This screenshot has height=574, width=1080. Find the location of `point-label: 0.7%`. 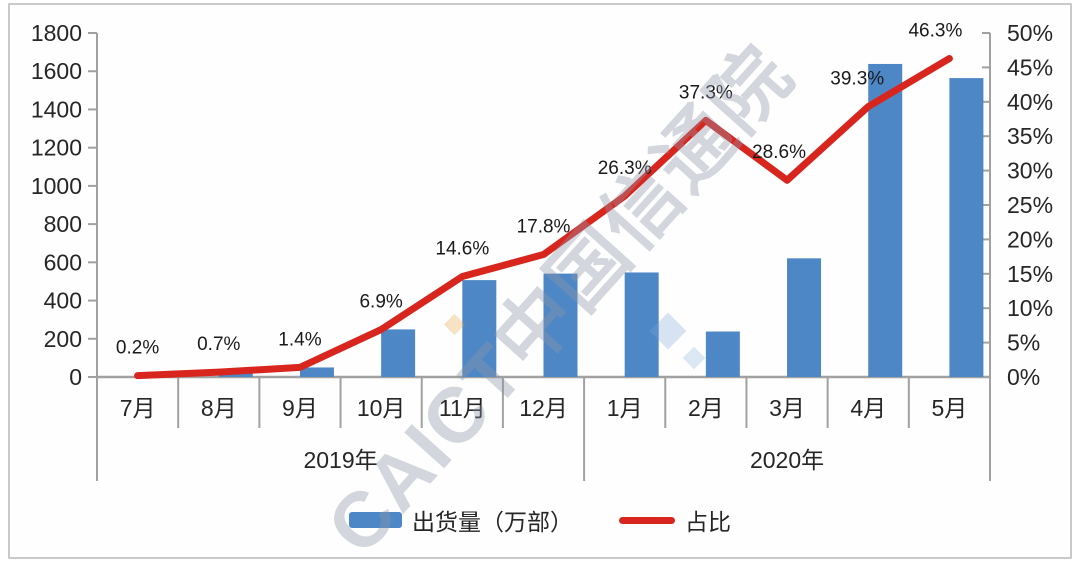

point-label: 0.7% is located at coordinates (218, 344).